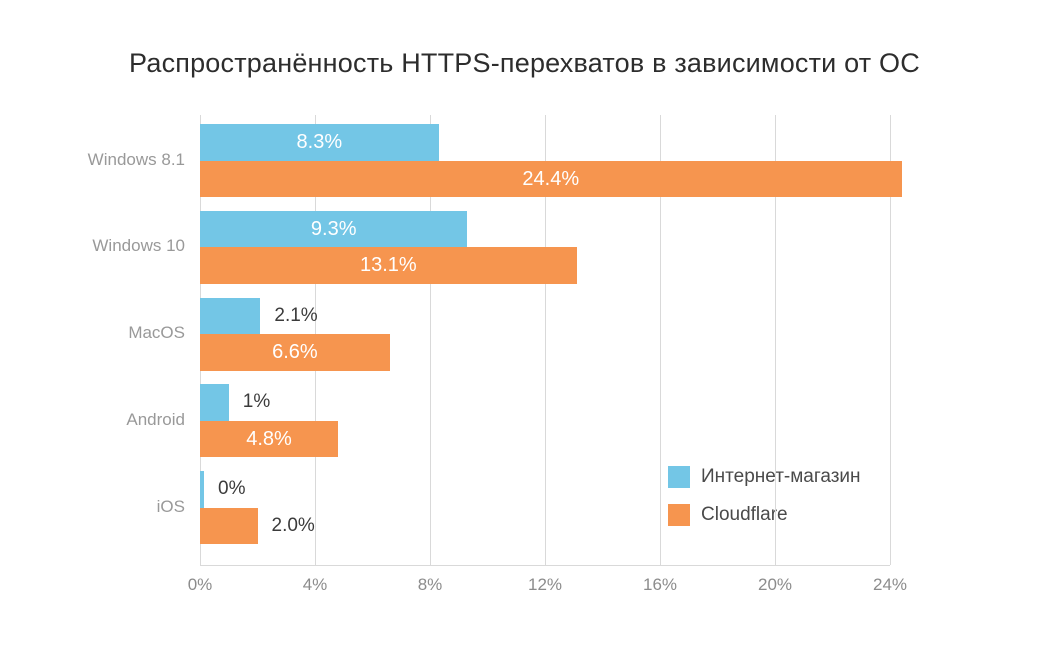  I want to click on bar-value-label: 9.3%, so click(333, 228).